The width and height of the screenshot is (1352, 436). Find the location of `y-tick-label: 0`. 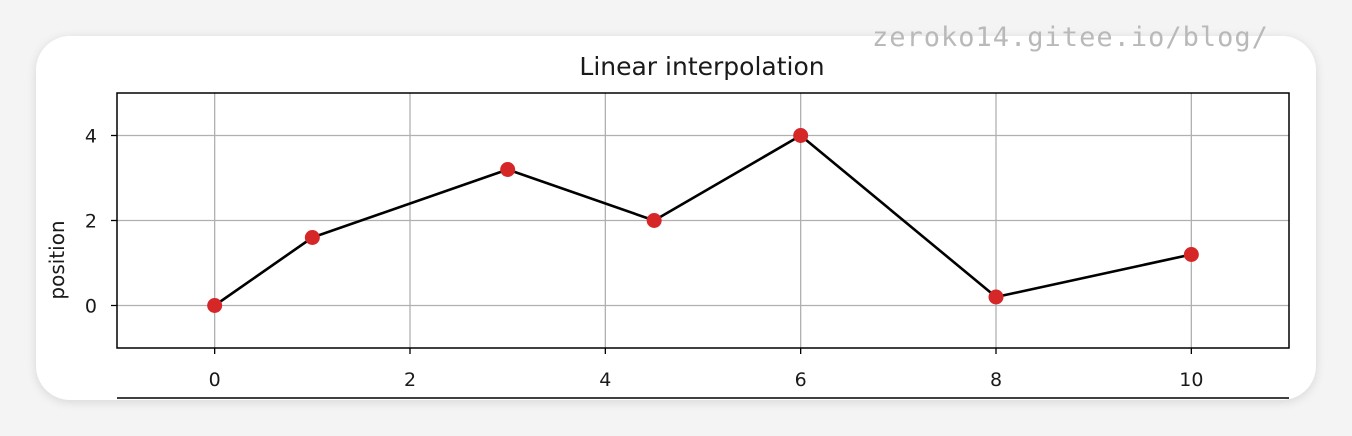

y-tick-label: 0 is located at coordinates (91, 307).